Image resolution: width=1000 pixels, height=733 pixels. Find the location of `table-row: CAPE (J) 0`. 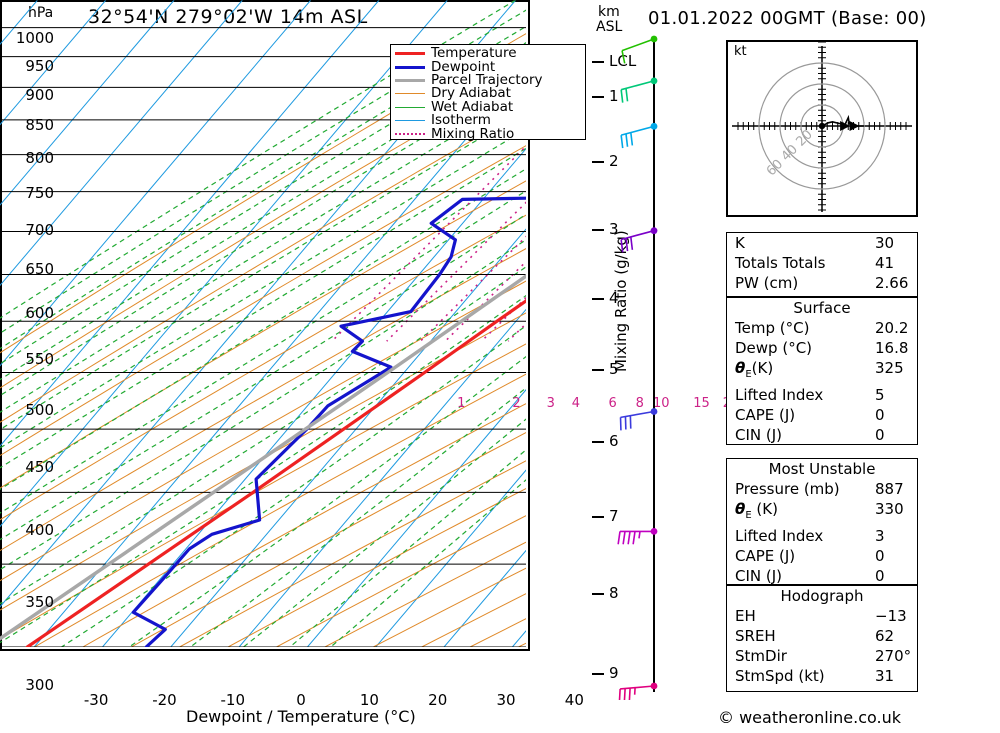

table-row: CAPE (J) 0 is located at coordinates (822, 556).